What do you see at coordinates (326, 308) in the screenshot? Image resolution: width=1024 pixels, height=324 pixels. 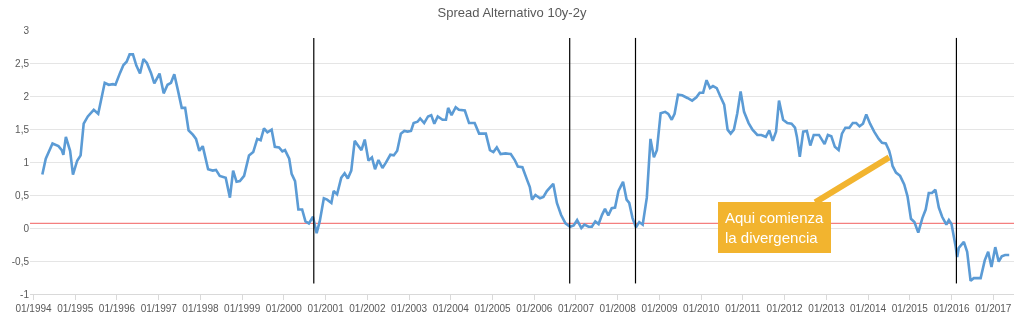 I see `x-tick-label: 01/2001` at bounding box center [326, 308].